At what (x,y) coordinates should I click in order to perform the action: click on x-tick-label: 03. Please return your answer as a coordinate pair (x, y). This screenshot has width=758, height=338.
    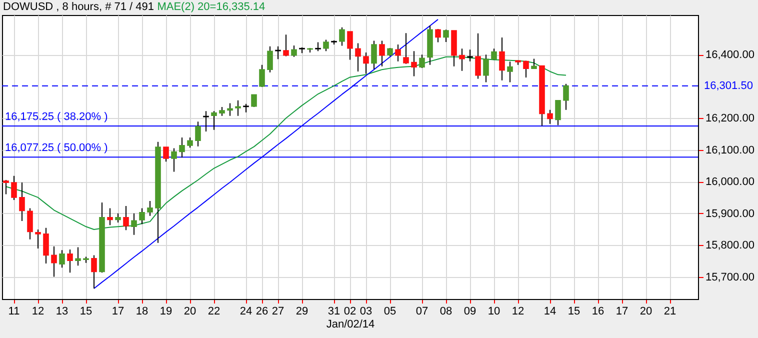
    Looking at the image, I should click on (366, 312).